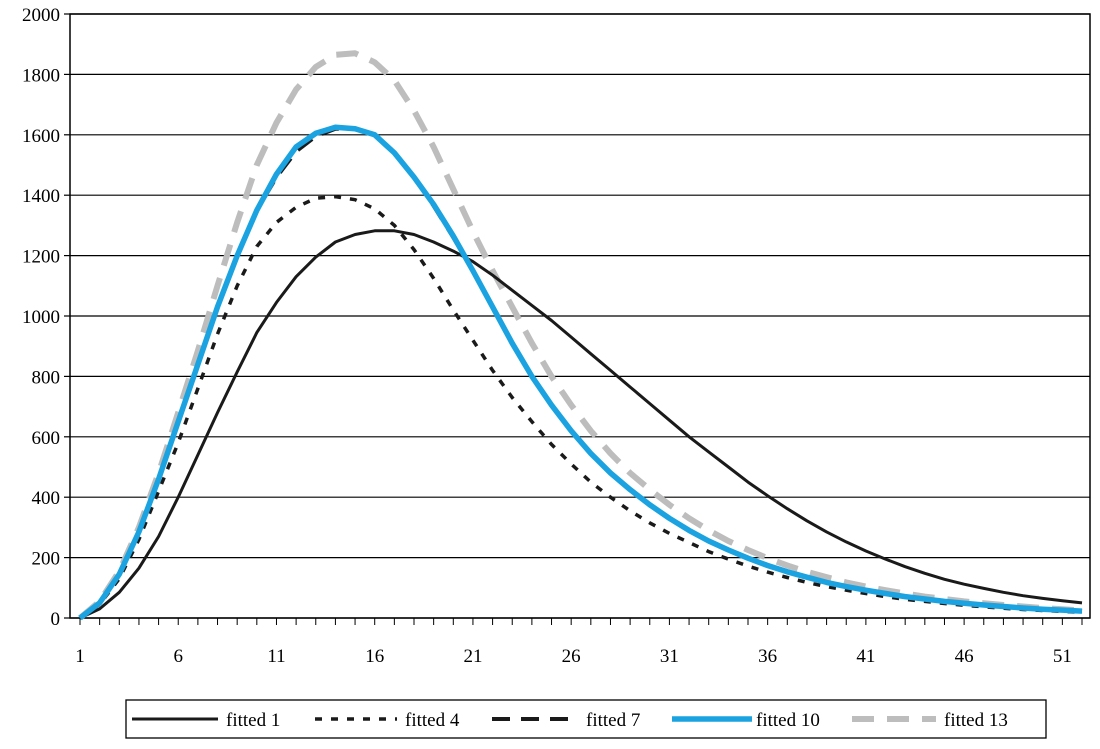 The height and width of the screenshot is (749, 1100). I want to click on x-tick-label: 16, so click(374, 656).